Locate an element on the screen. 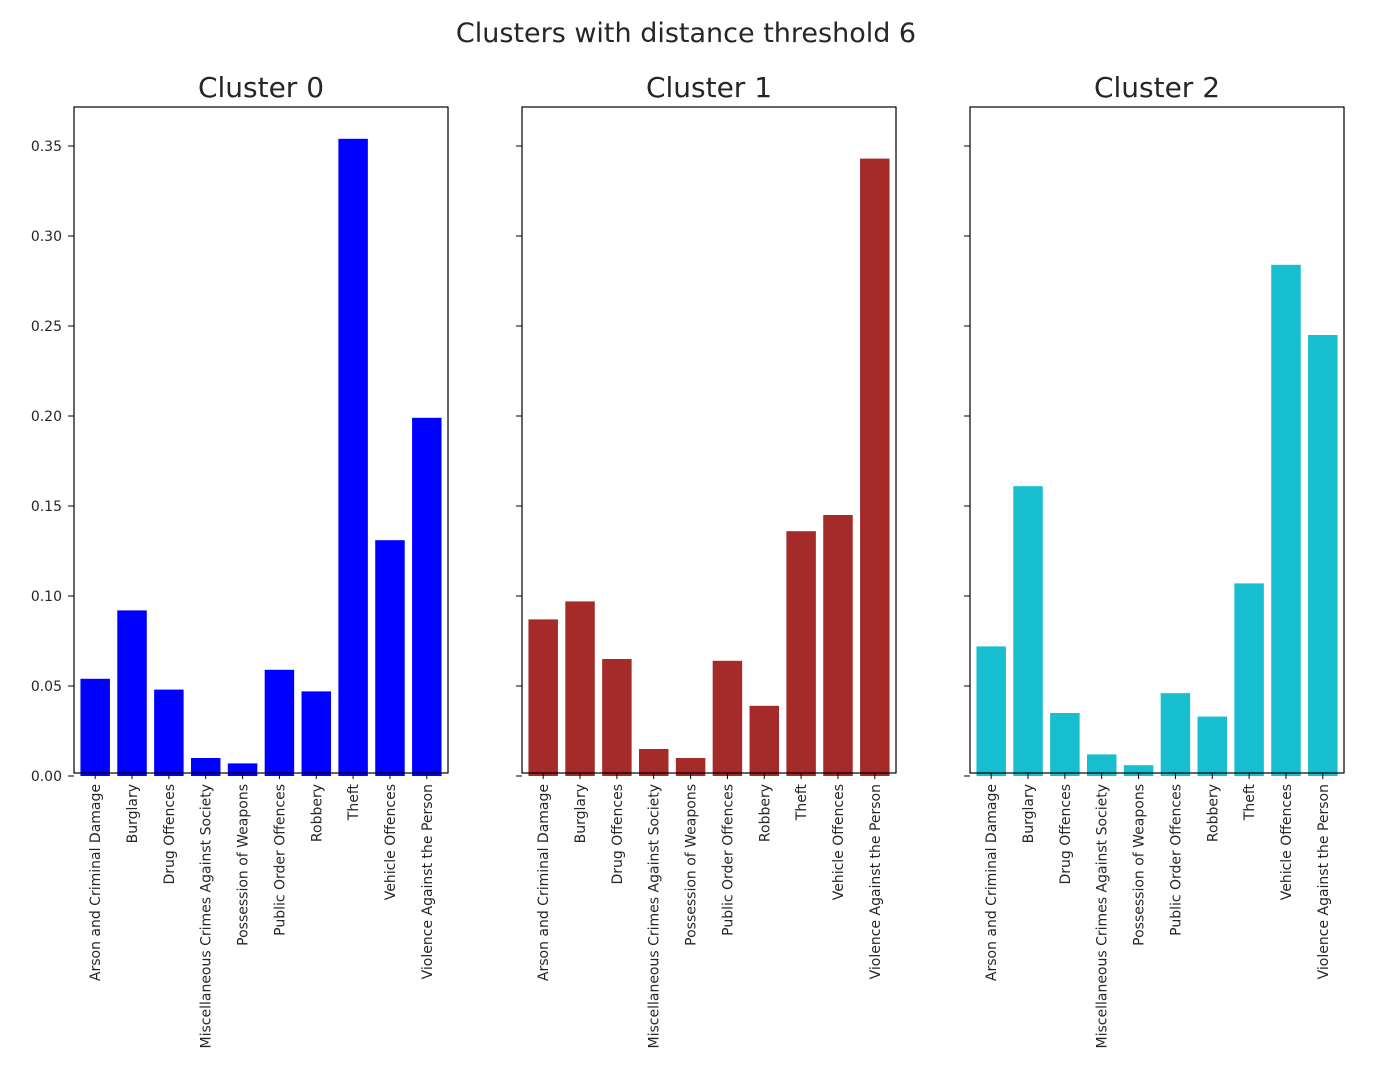 This screenshot has width=1400, height=1086. y-tick-label: 0.20 is located at coordinates (46, 417).